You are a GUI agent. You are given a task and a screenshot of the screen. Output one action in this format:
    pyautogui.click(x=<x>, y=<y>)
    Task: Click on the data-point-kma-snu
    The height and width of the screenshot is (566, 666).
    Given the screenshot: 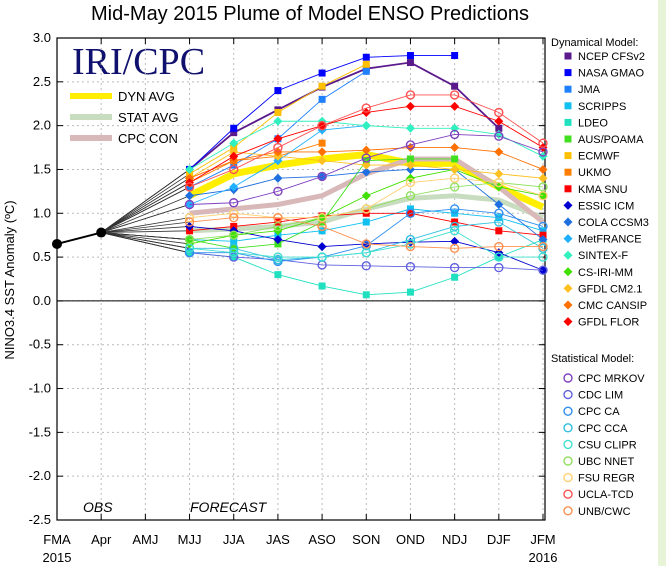 What is the action you would take?
    pyautogui.click(x=499, y=231)
    